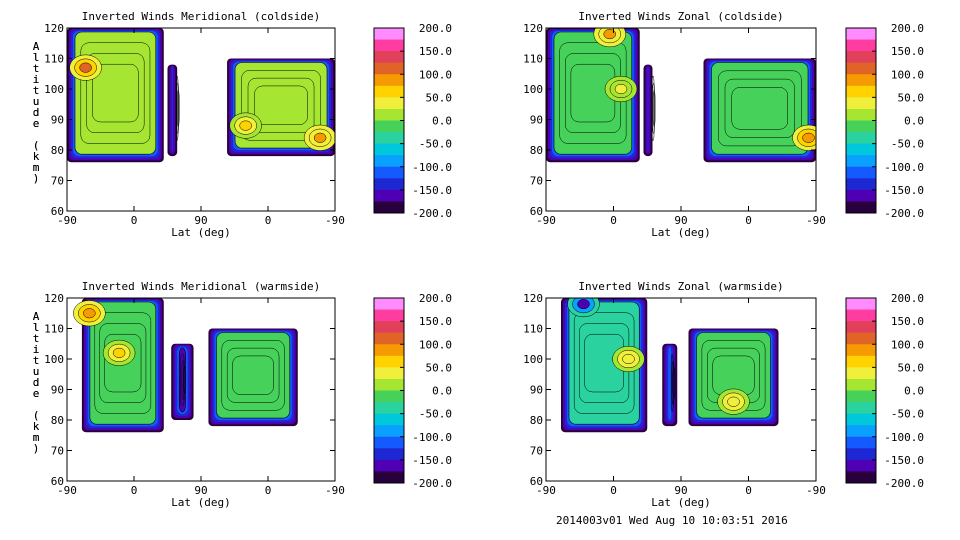 This screenshot has height=540, width=960. I want to click on y-tick-label: 120, so click(533, 298).